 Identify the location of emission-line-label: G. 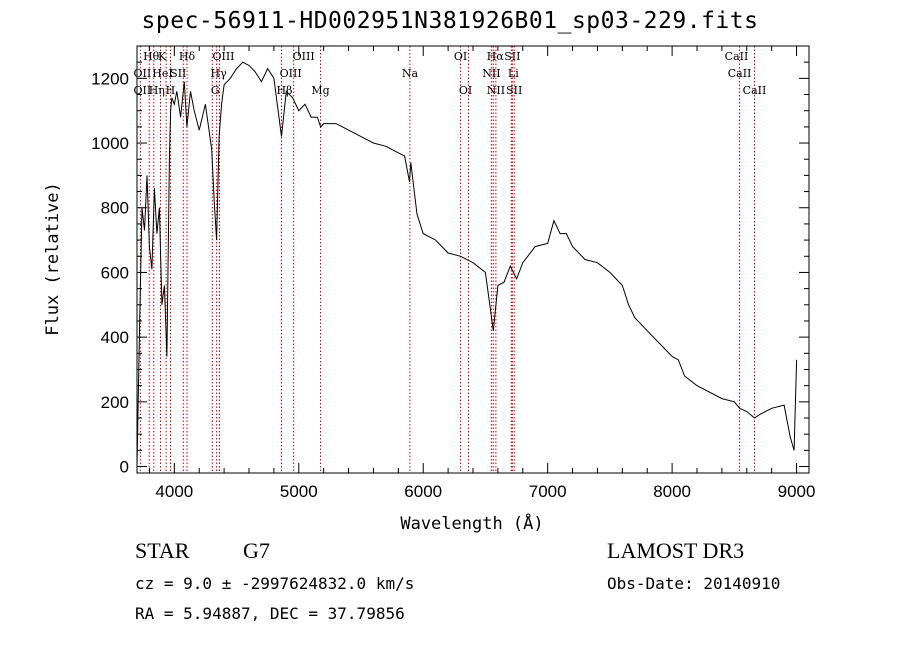
(215, 90).